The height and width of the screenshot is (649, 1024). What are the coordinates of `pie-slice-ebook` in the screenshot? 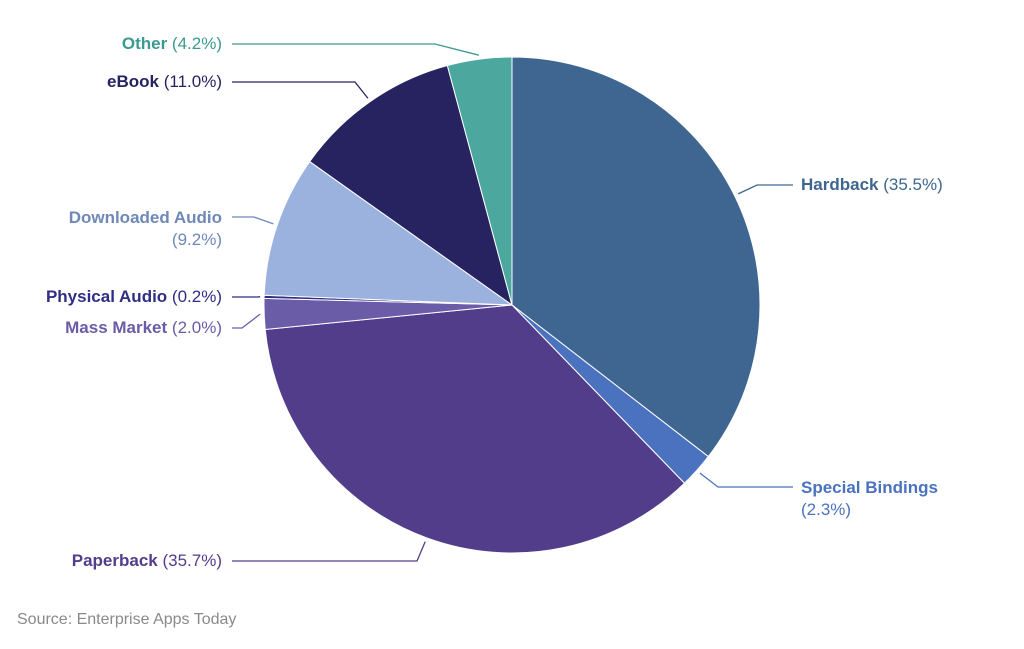 It's located at (410, 185).